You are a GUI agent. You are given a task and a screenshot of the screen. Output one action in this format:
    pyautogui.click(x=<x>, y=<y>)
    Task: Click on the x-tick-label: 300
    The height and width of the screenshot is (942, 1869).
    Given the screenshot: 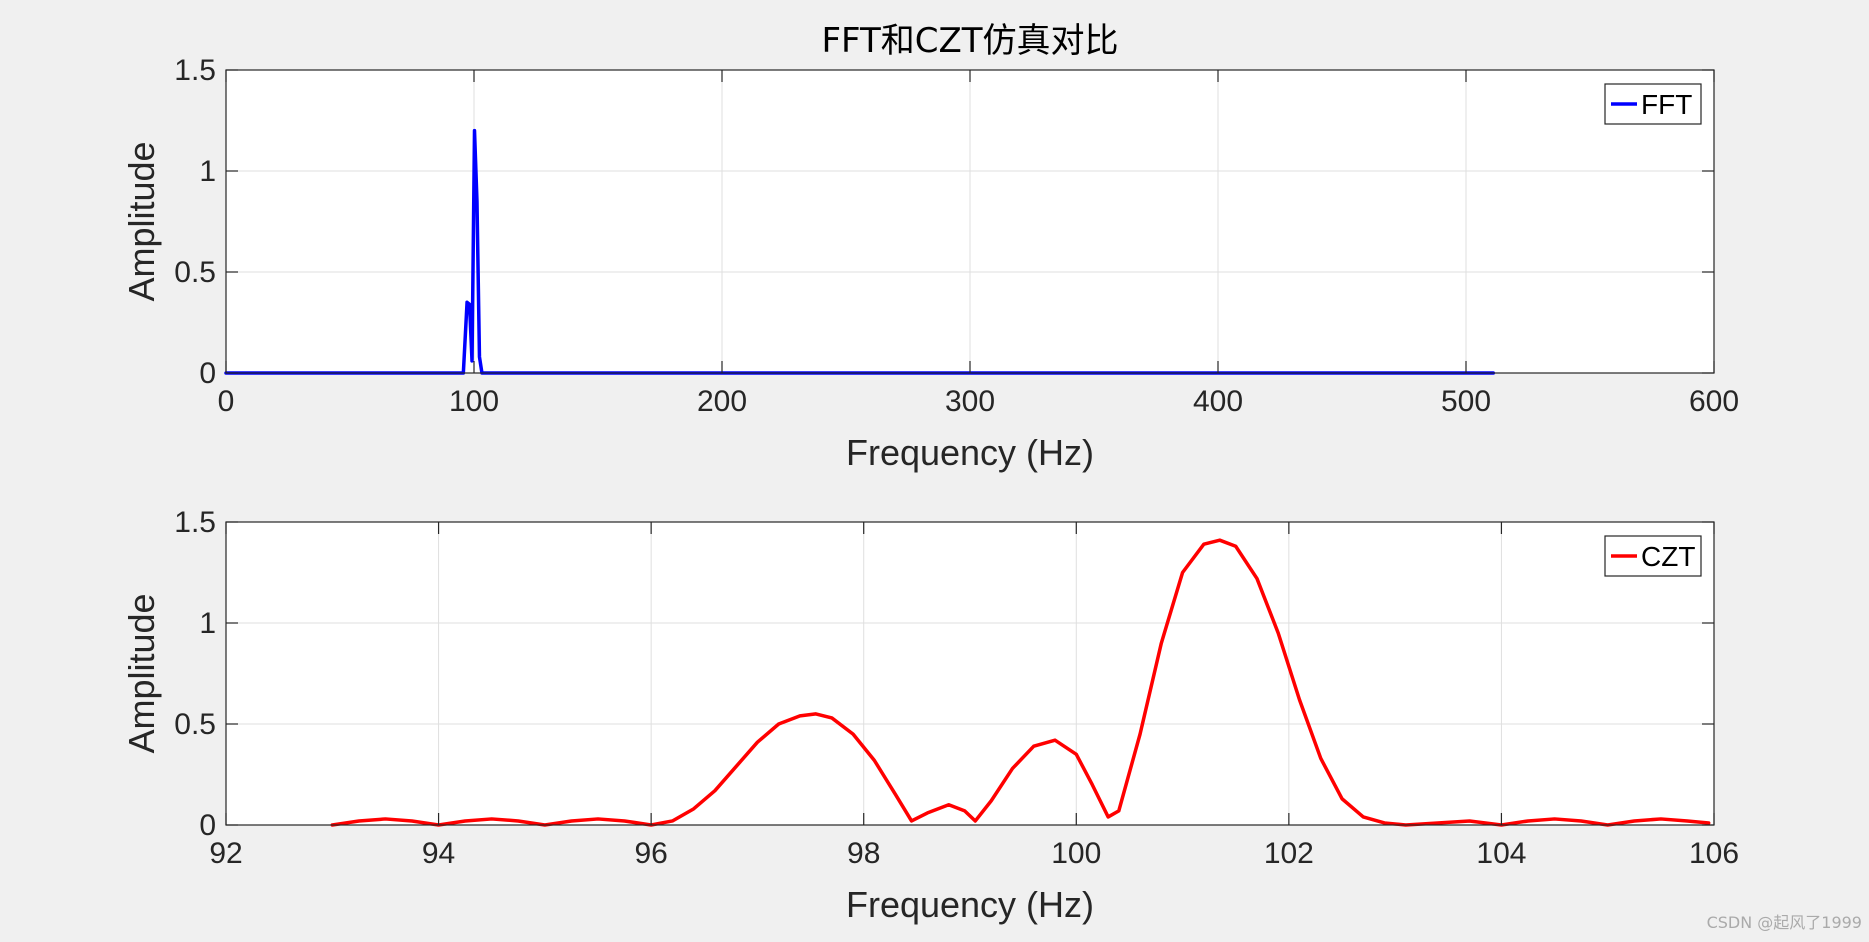 What is the action you would take?
    pyautogui.click(x=970, y=401)
    